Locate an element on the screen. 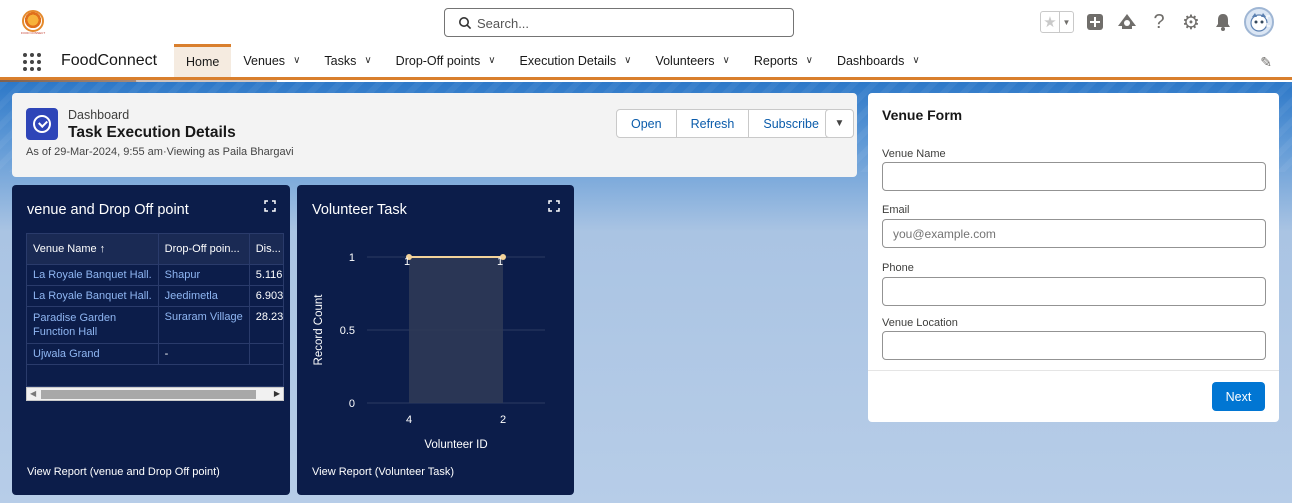  view-report-link: View Report (Volunteer Task) is located at coordinates (383, 472).